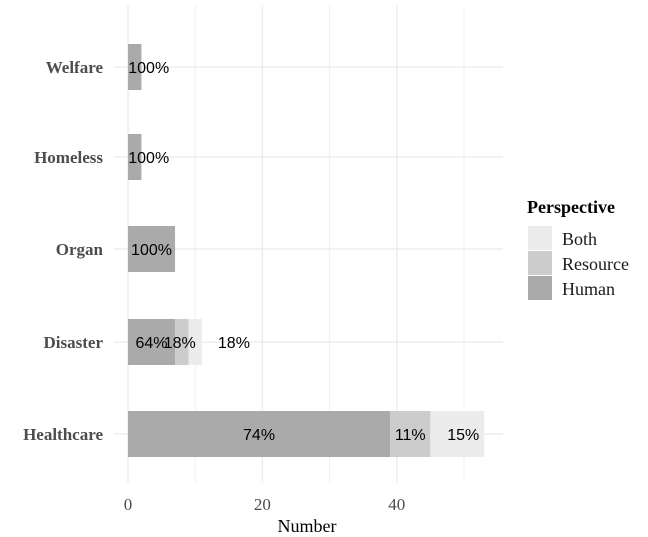 The width and height of the screenshot is (648, 537). I want to click on bar-healthcare-resource, so click(410, 434).